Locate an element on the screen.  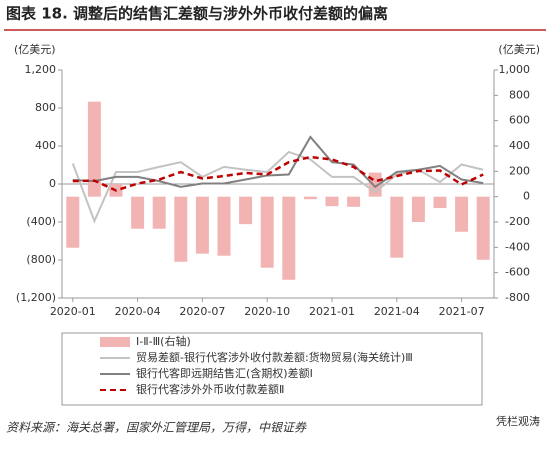
legend-box is located at coordinates (272, 369).